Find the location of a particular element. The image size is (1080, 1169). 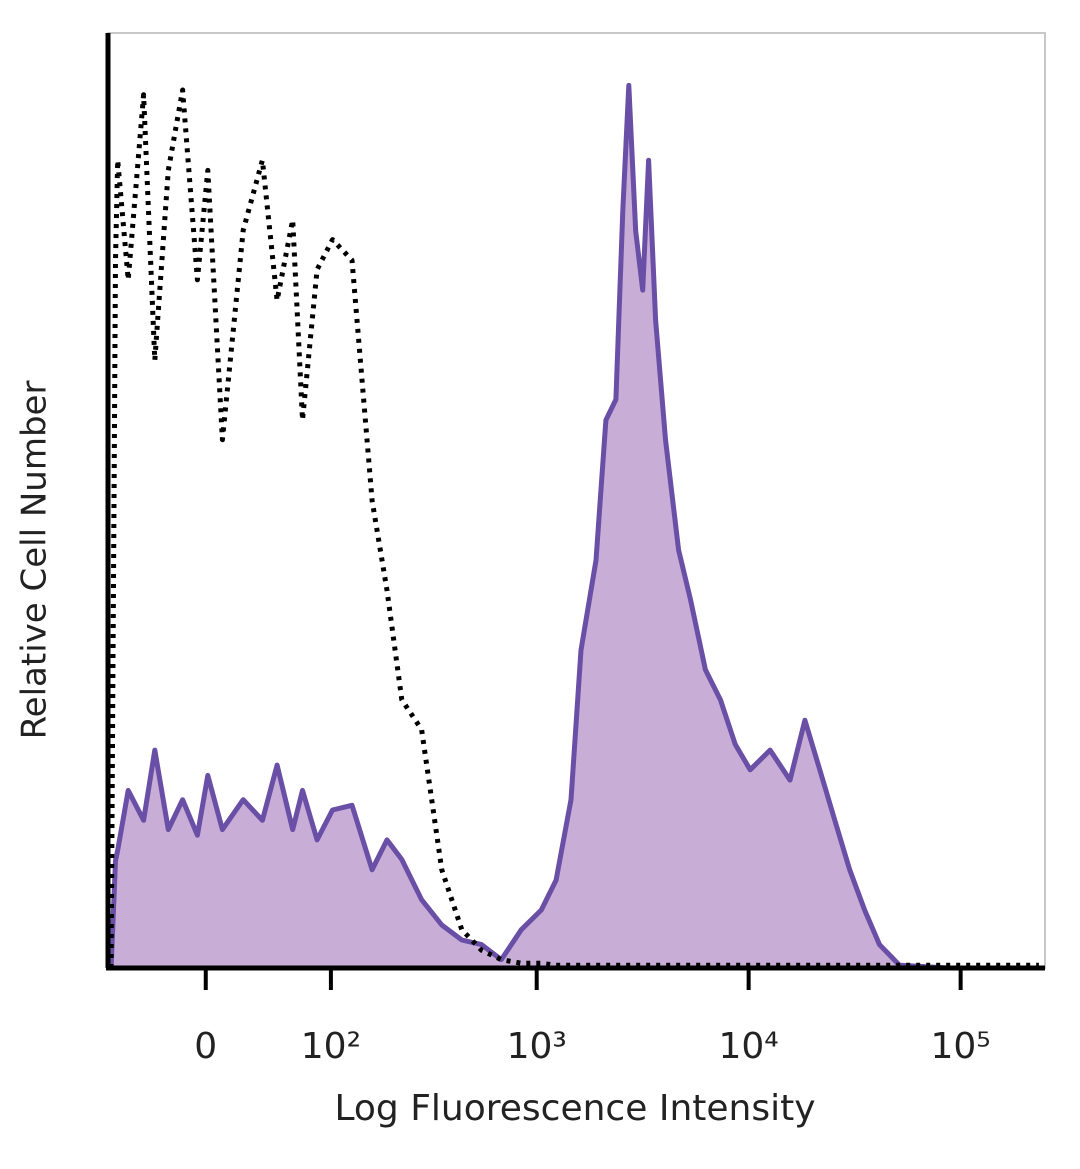

x-tick-label: 0 is located at coordinates (205, 1046).